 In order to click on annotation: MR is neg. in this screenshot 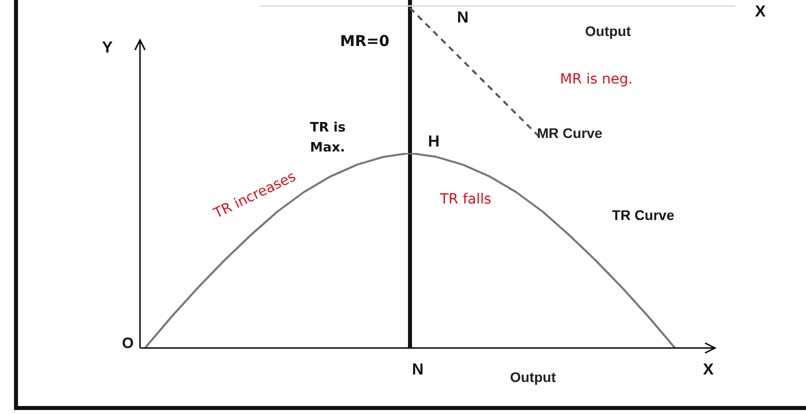, I will do `click(596, 80)`.